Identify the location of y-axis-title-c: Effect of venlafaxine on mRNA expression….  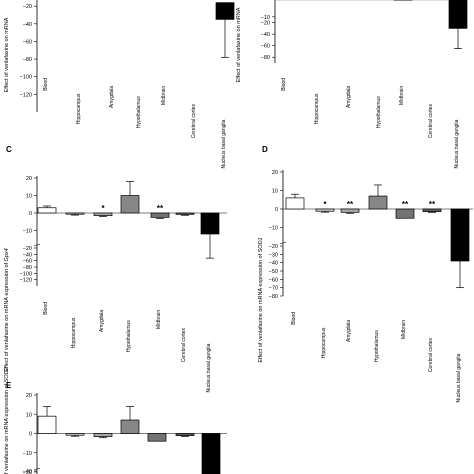
(7, 309).